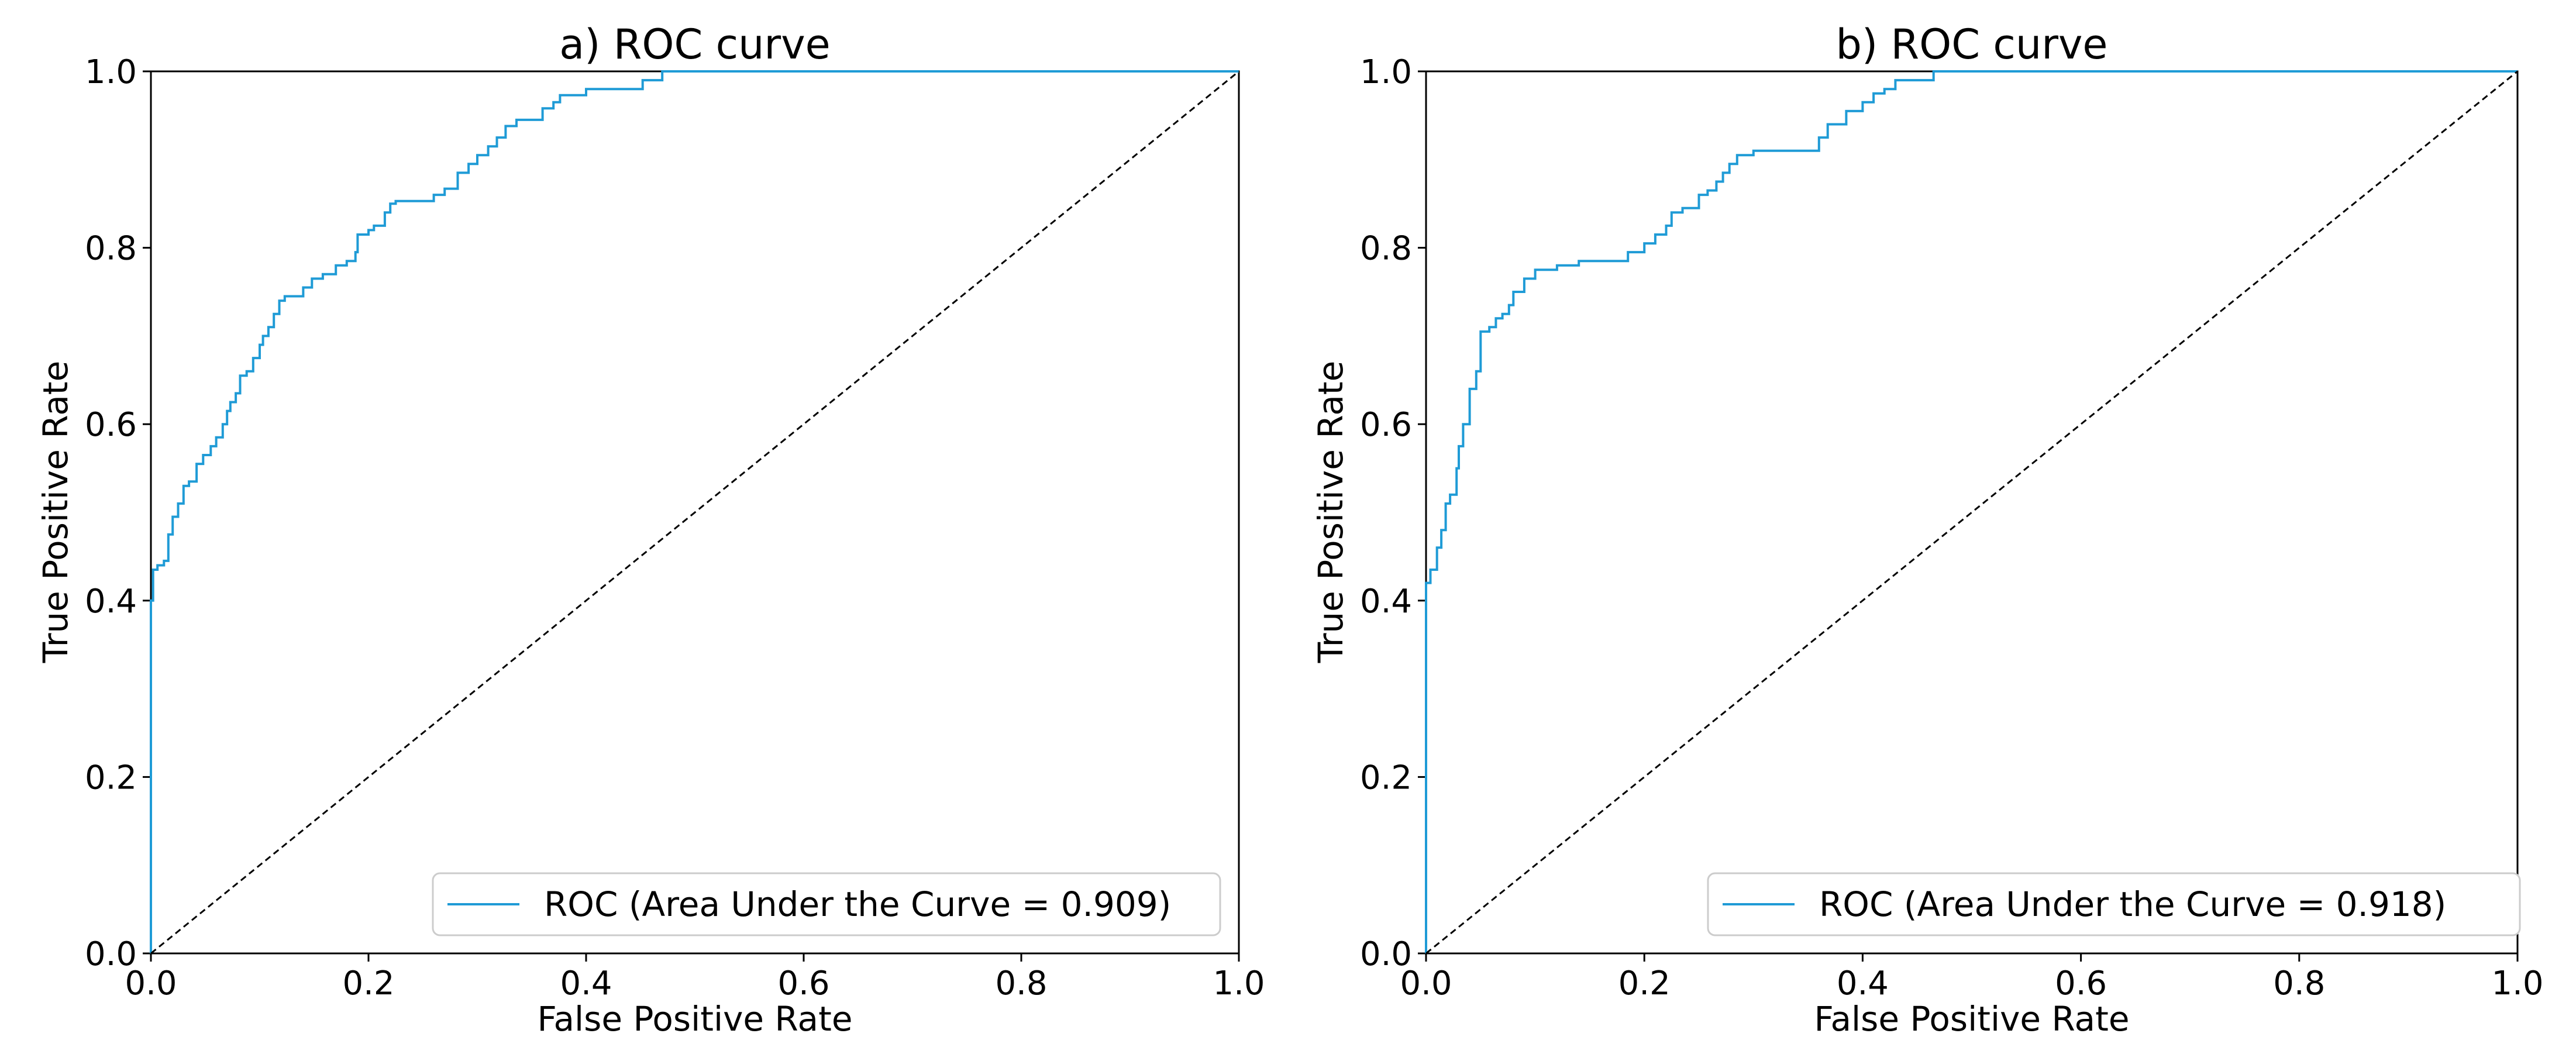 This screenshot has width=2576, height=1054. What do you see at coordinates (694, 44) in the screenshot?
I see `chart-title: a) ROC curve` at bounding box center [694, 44].